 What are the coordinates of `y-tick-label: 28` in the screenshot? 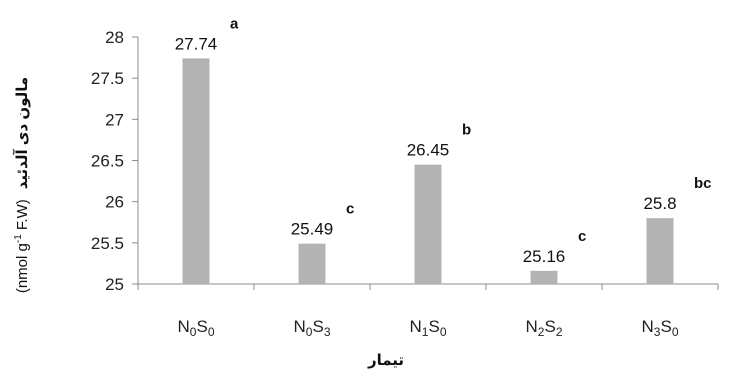 It's located at (114, 37).